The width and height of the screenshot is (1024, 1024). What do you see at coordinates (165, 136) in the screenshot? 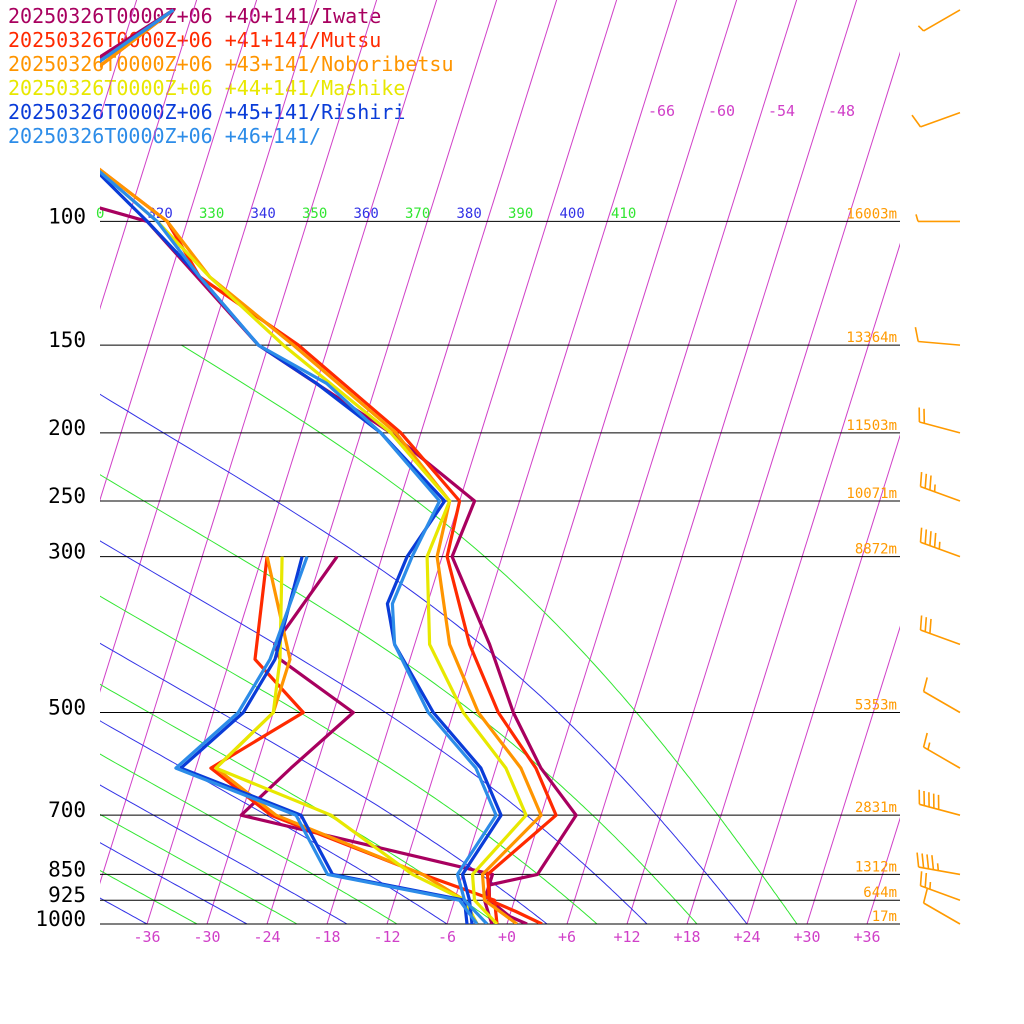
I see `legend-entry-46-141: 20250326T0000Z+06 +46+141/` at bounding box center [165, 136].